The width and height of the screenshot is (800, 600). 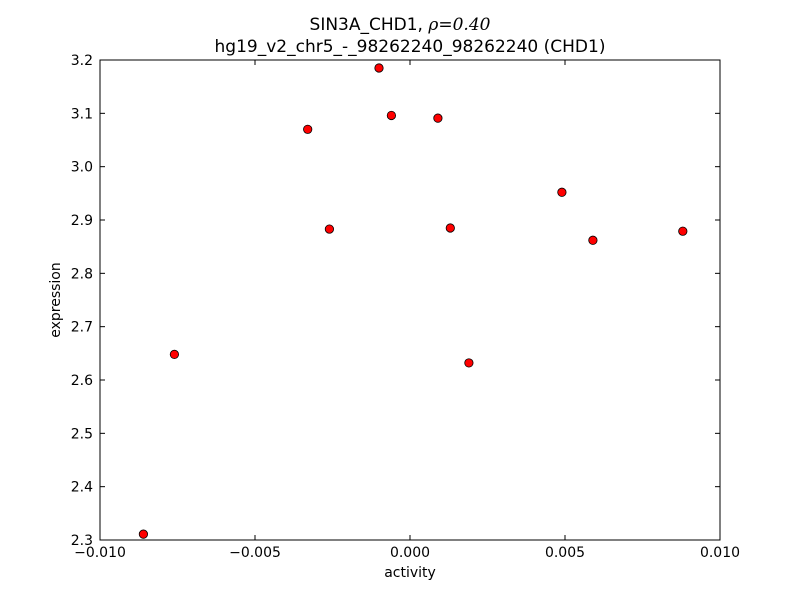 What do you see at coordinates (369, 25) in the screenshot?
I see `chart-title-main: SIN3A_CHD1,` at bounding box center [369, 25].